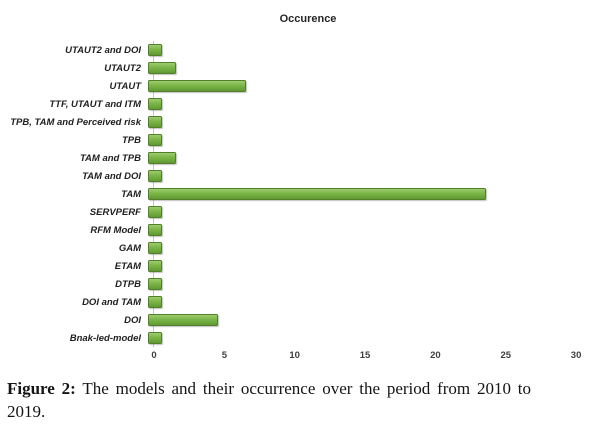 This screenshot has height=436, width=606. I want to click on bar-row: SERVPERF, so click(303, 212).